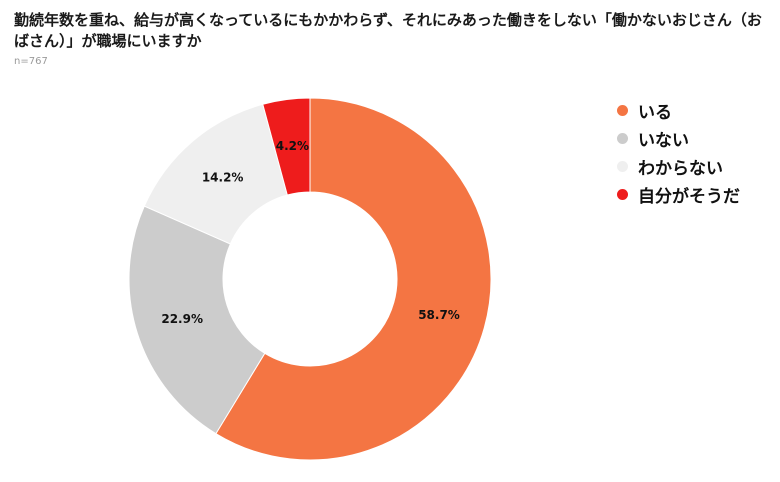  Describe the element at coordinates (663, 140) in the screenshot. I see `legend-label: いない` at that location.